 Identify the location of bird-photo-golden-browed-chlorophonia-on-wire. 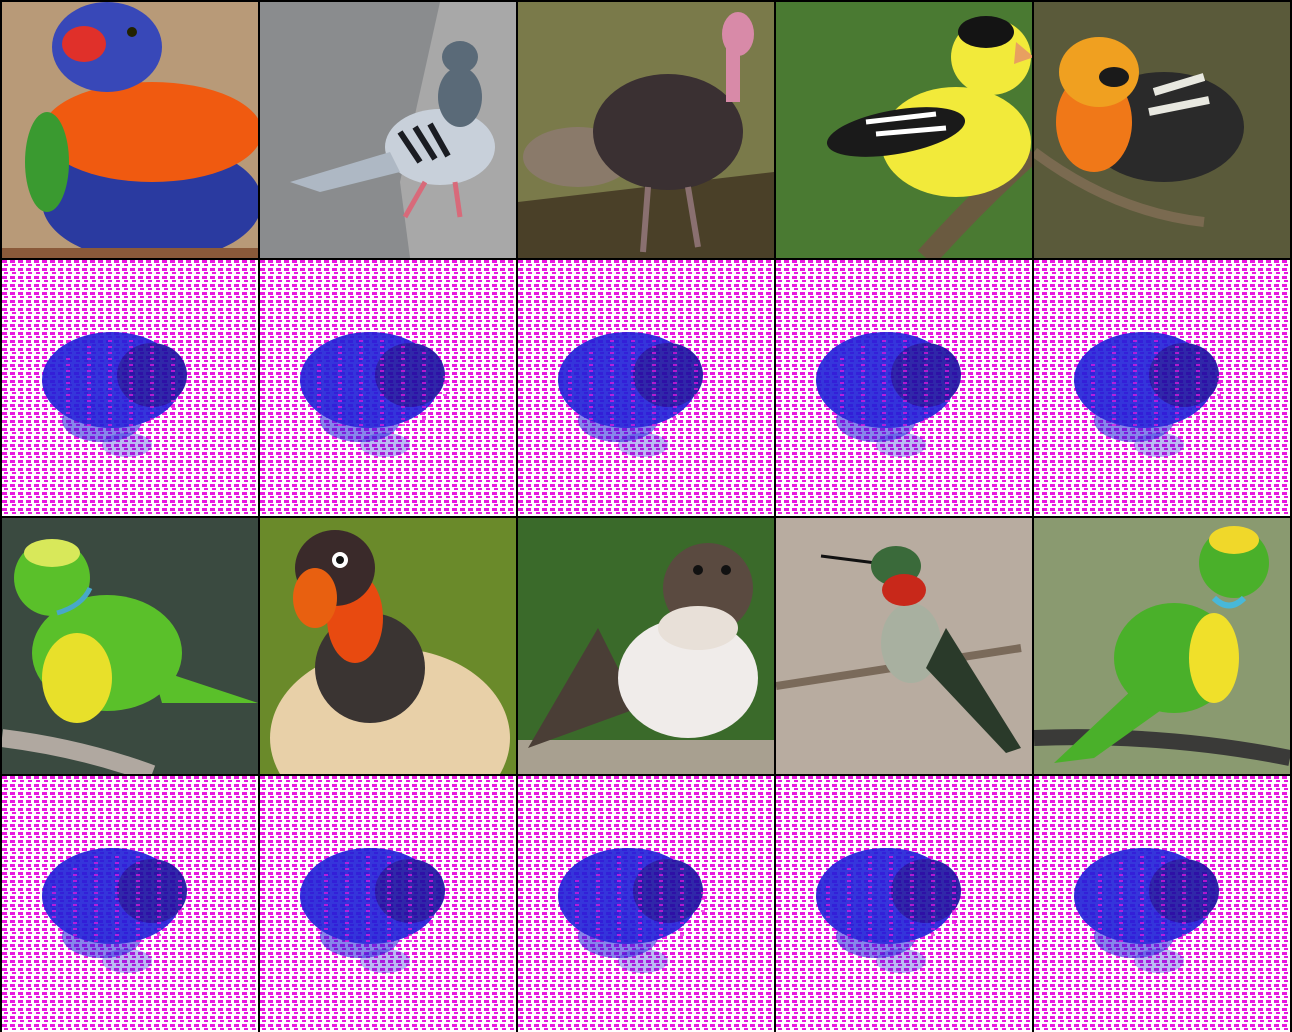
(1162, 646).